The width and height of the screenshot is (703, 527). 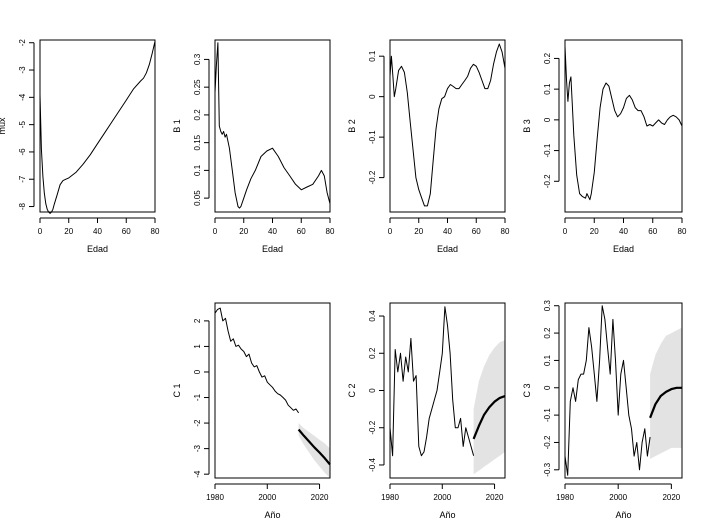 What do you see at coordinates (22, 125) in the screenshot?
I see `y-tick-label: -5` at bounding box center [22, 125].